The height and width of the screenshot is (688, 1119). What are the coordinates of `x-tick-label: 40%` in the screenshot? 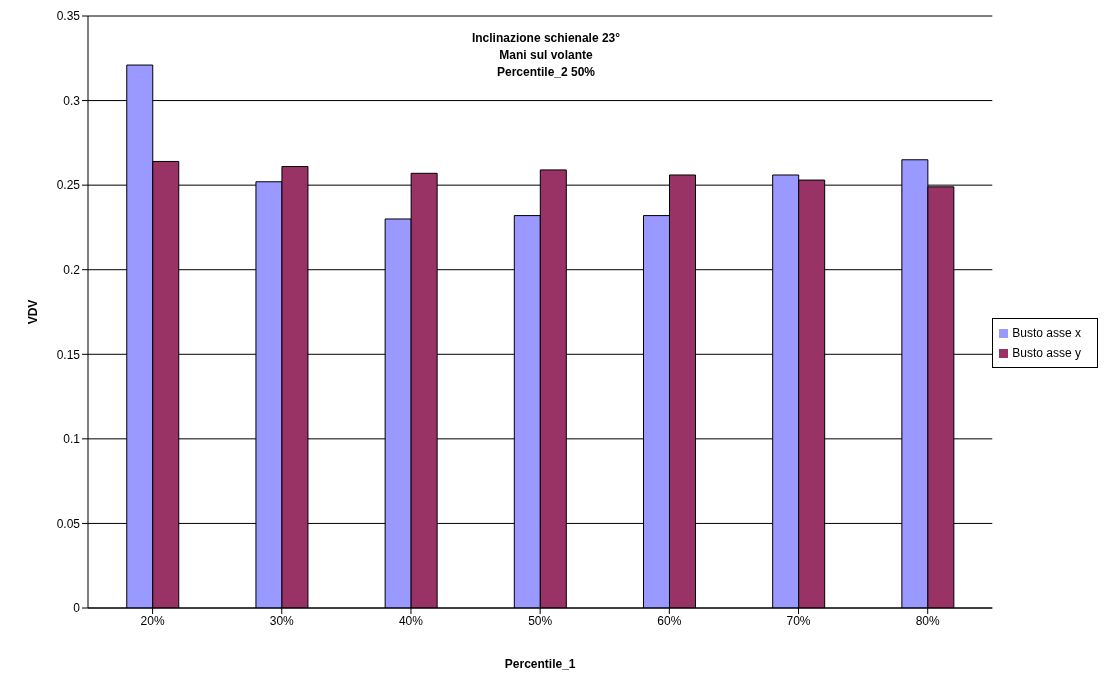 It's located at (411, 620).